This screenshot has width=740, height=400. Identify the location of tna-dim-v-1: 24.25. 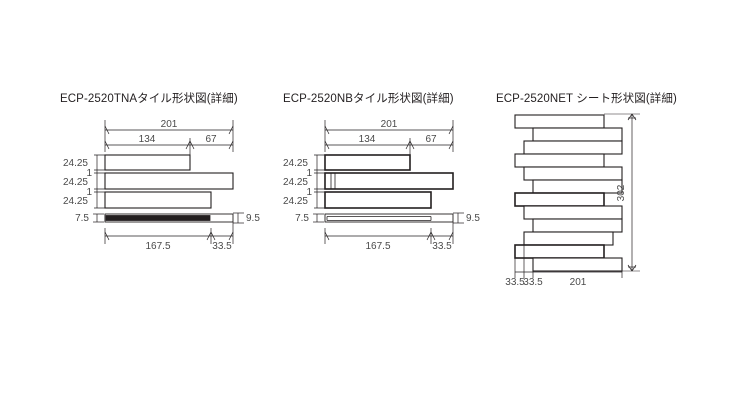
(75, 163).